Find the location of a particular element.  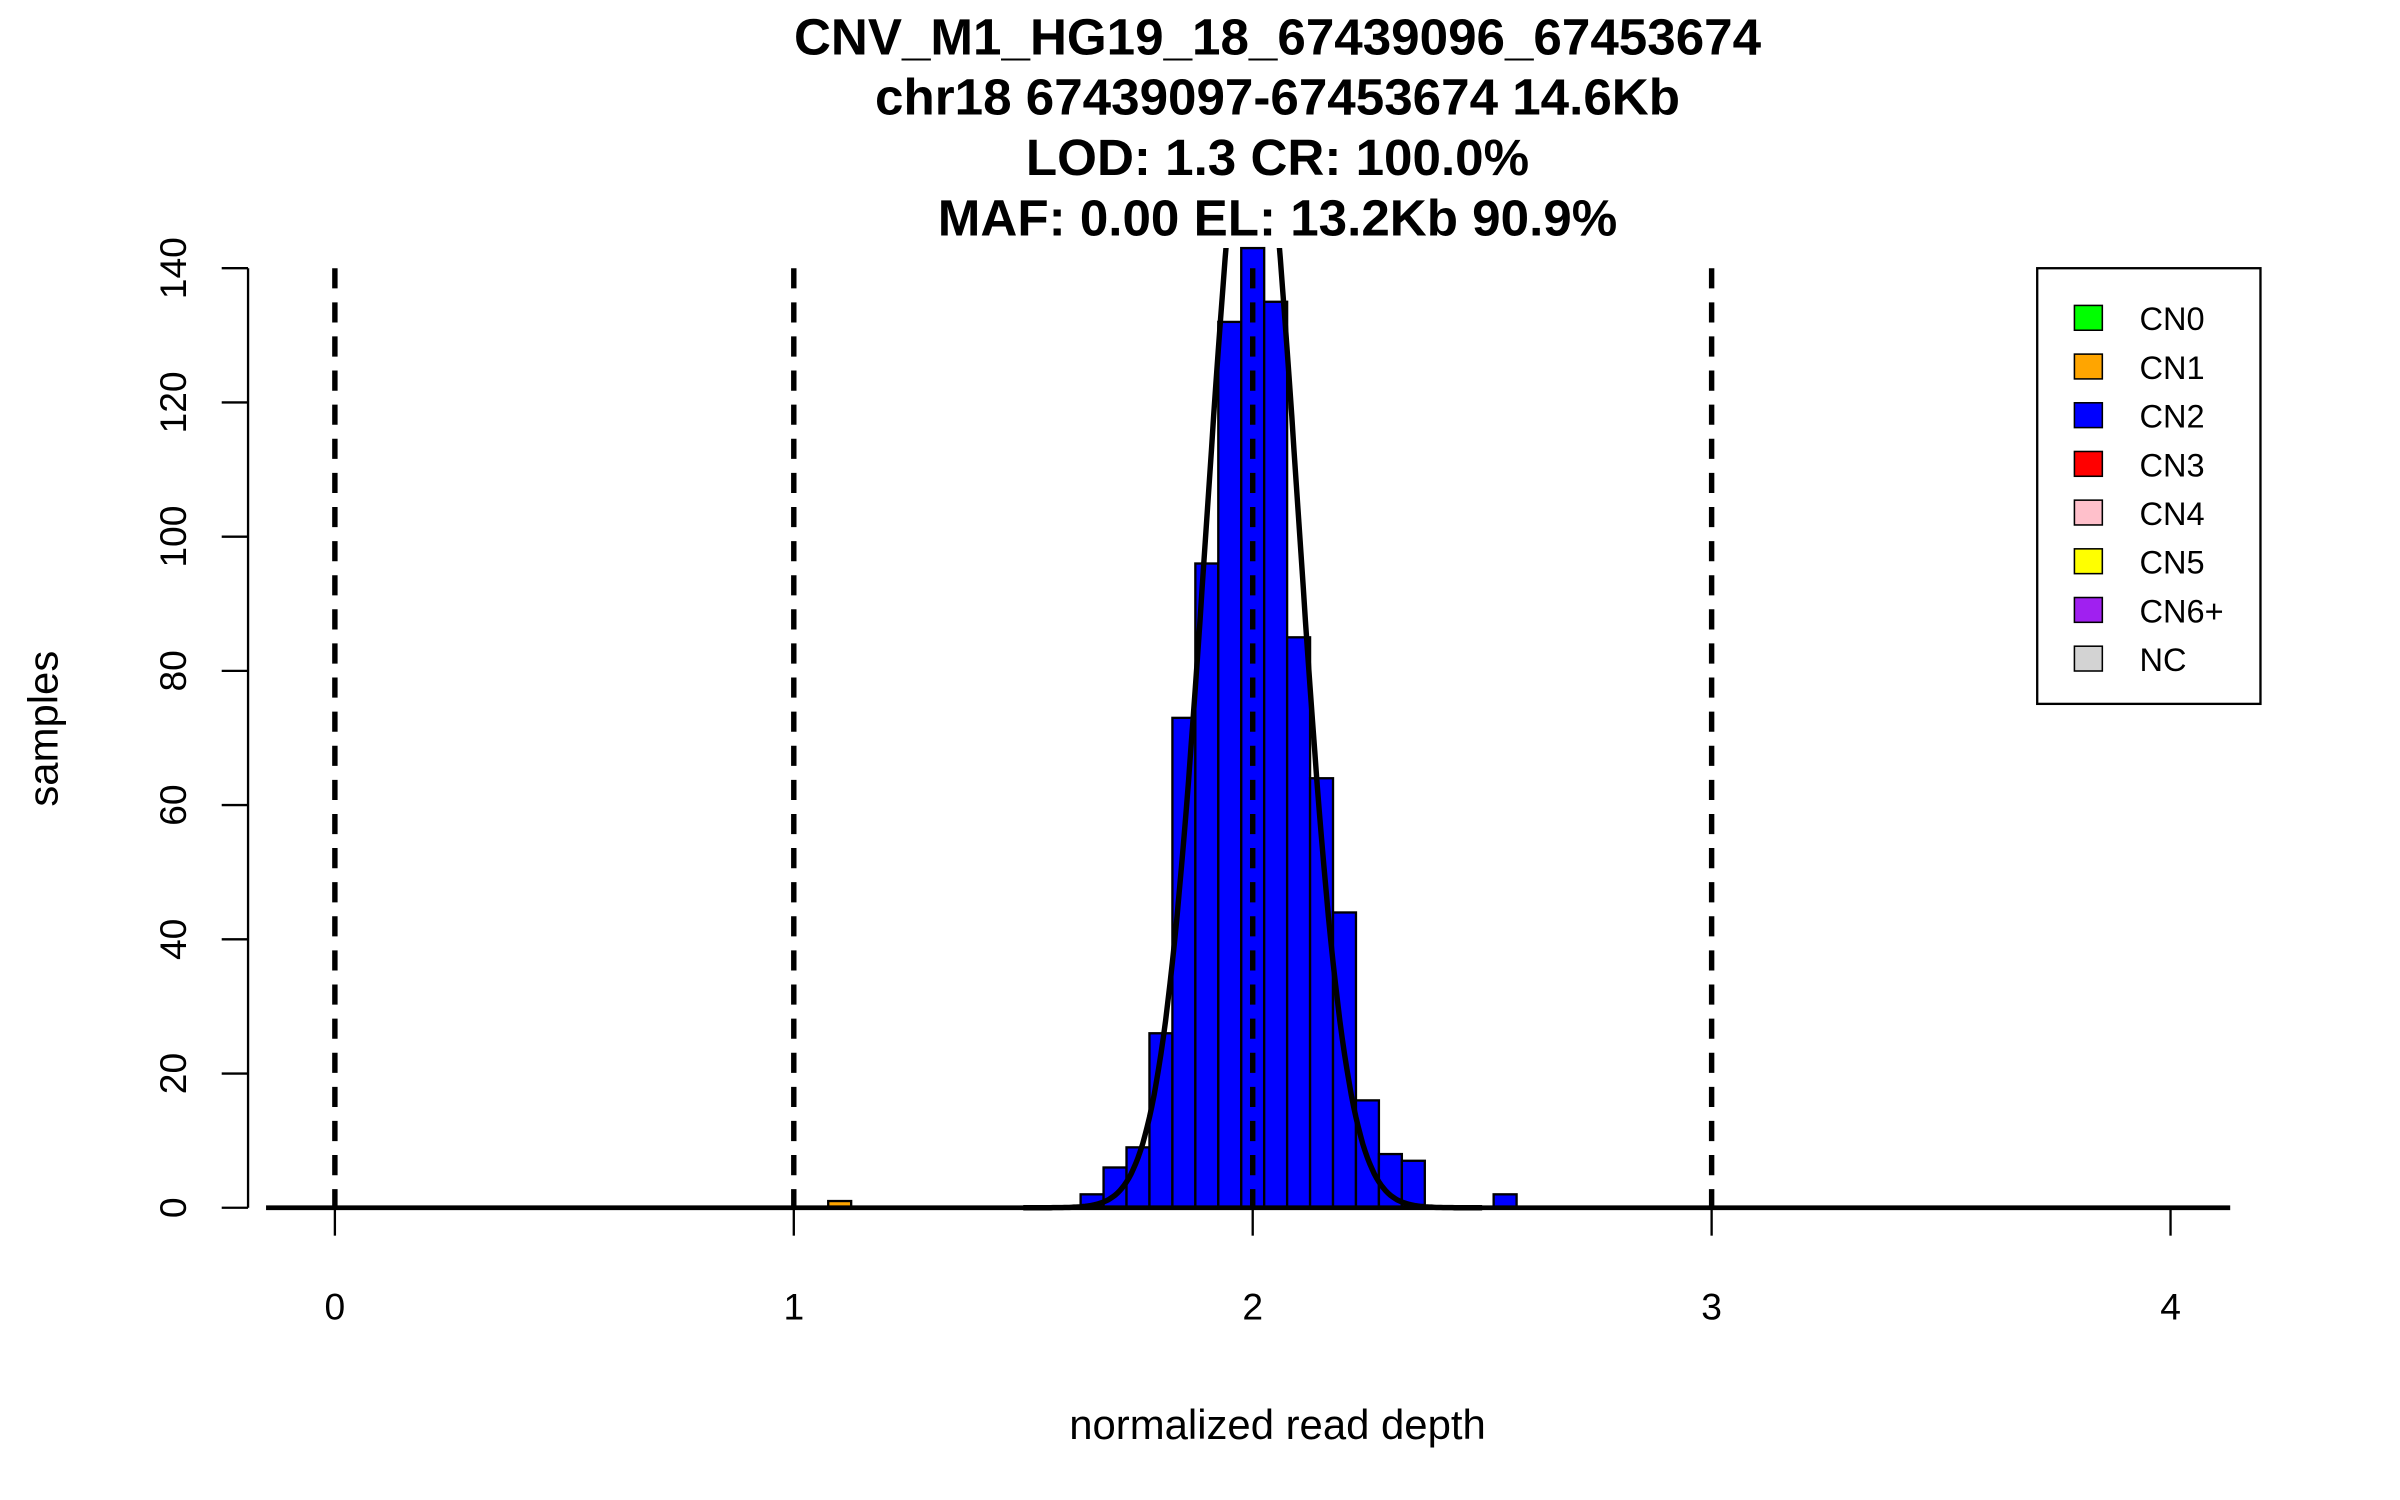

legend-label: CN3 is located at coordinates (2172, 465).